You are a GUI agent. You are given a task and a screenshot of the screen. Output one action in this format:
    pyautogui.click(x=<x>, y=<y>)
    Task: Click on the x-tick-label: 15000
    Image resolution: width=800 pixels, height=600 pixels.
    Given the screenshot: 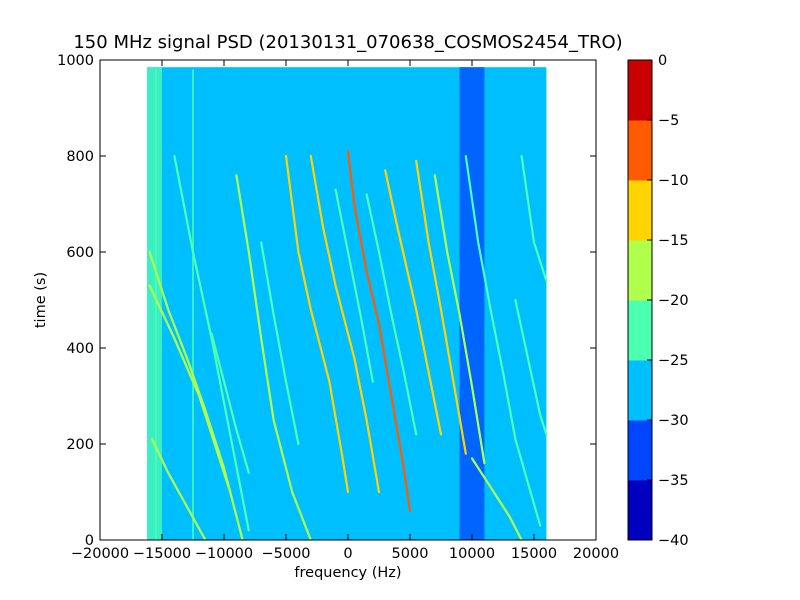 What is the action you would take?
    pyautogui.click(x=534, y=554)
    